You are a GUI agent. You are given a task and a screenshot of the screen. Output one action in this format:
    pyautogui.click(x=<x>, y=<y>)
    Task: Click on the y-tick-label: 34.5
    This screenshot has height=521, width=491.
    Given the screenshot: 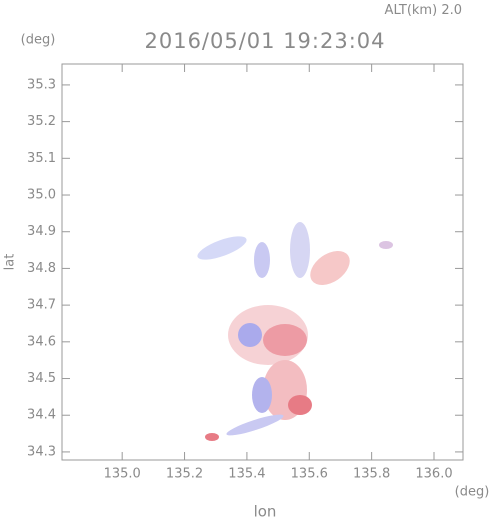 What is the action you would take?
    pyautogui.click(x=41, y=378)
    